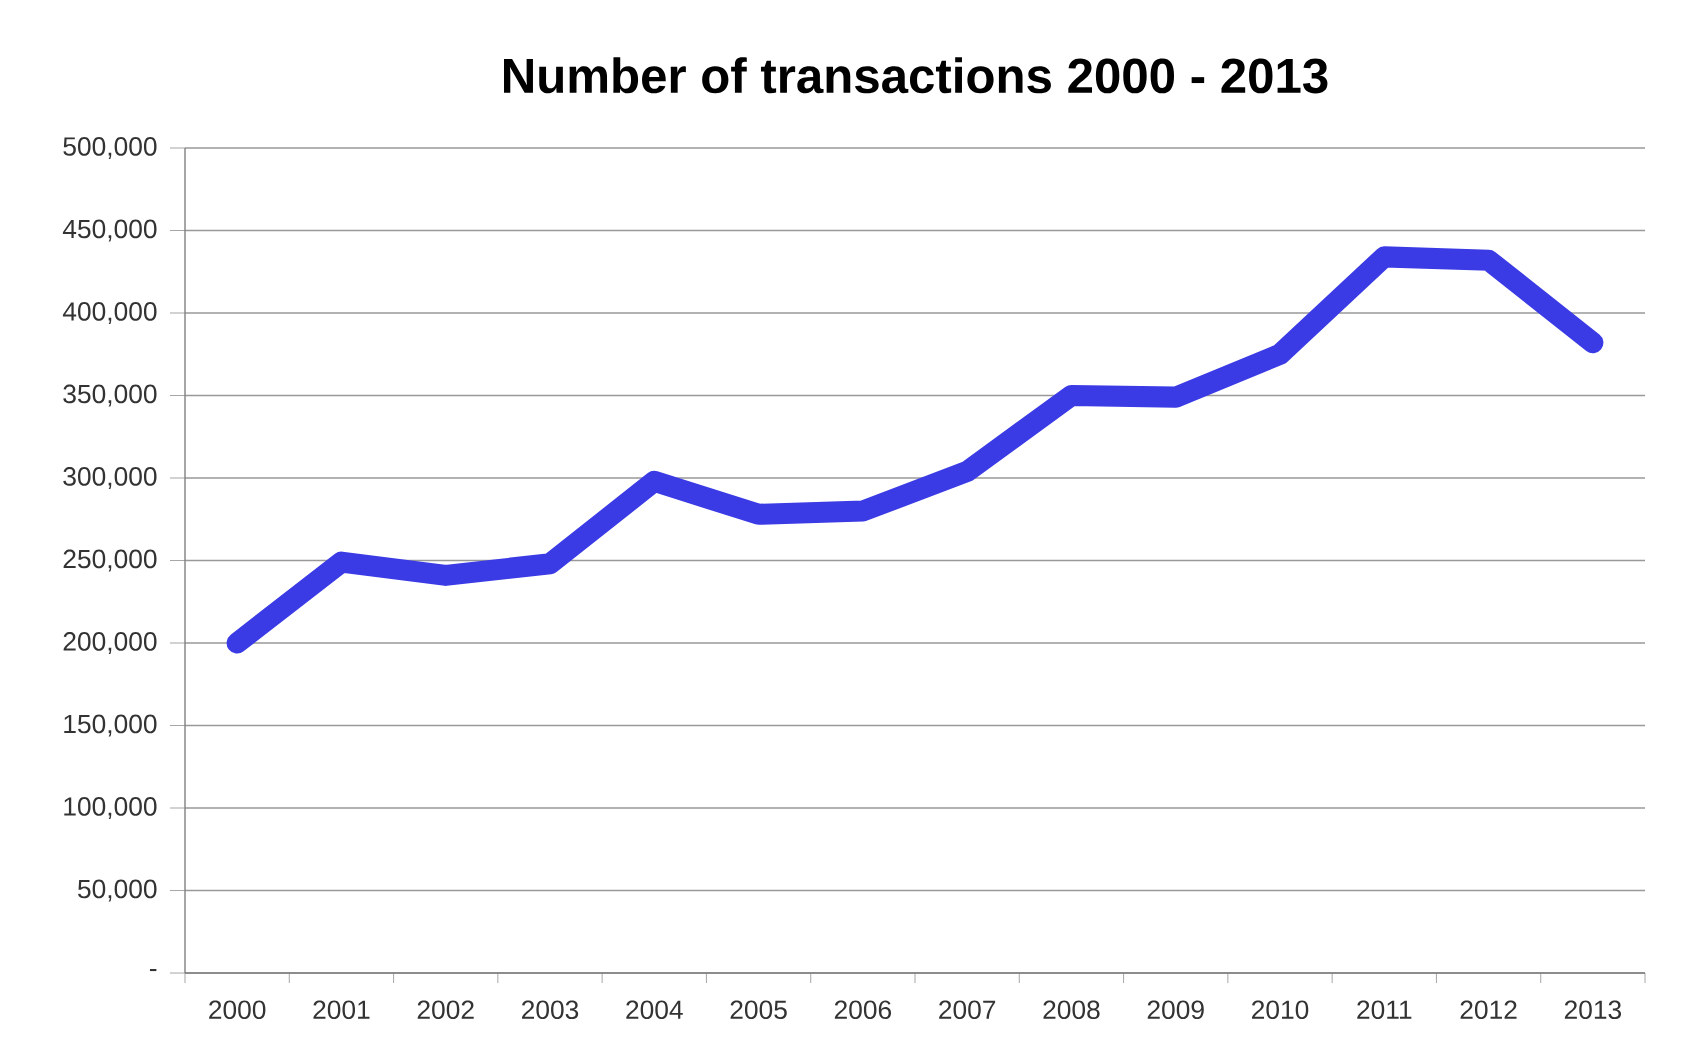  I want to click on x-tick-label: 2012, so click(1488, 1010).